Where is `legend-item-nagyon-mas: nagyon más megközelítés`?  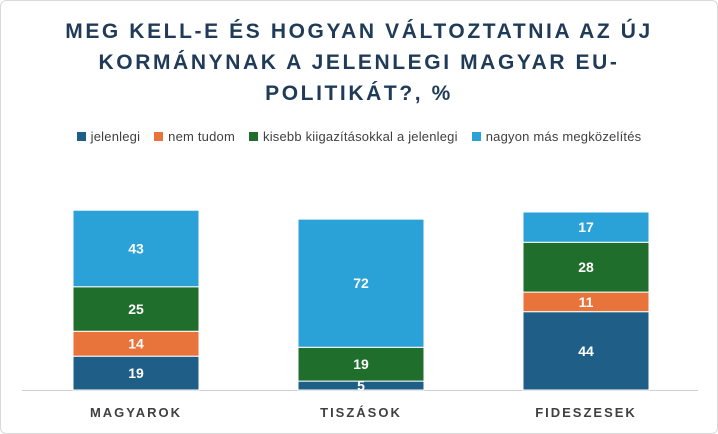
legend-item-nagyon-mas: nagyon más megközelítés is located at coordinates (556, 136).